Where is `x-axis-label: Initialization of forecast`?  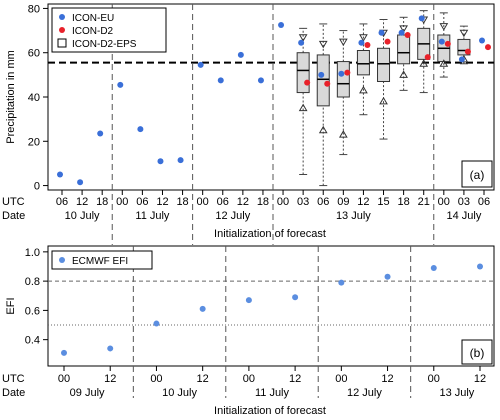
x-axis-label: Initialization of forecast is located at coordinates (270, 411).